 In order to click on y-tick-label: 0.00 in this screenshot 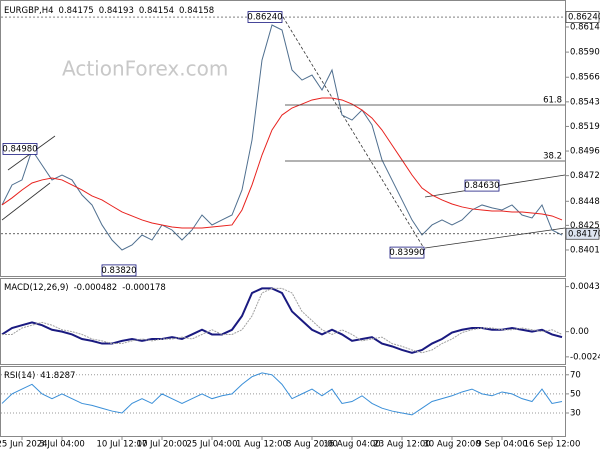, I will do `click(579, 332)`.